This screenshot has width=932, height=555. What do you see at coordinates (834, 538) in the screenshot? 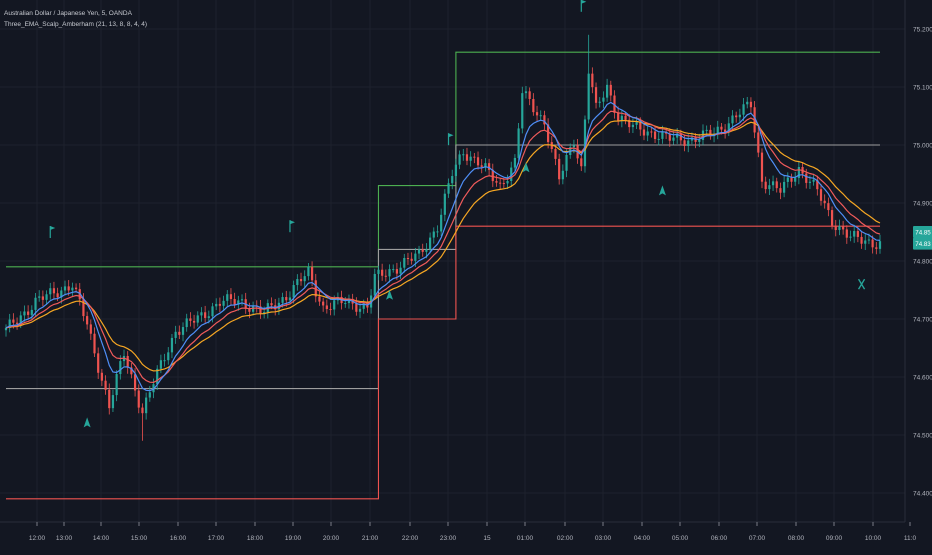
I see `x-tick-label: 09:00` at bounding box center [834, 538].